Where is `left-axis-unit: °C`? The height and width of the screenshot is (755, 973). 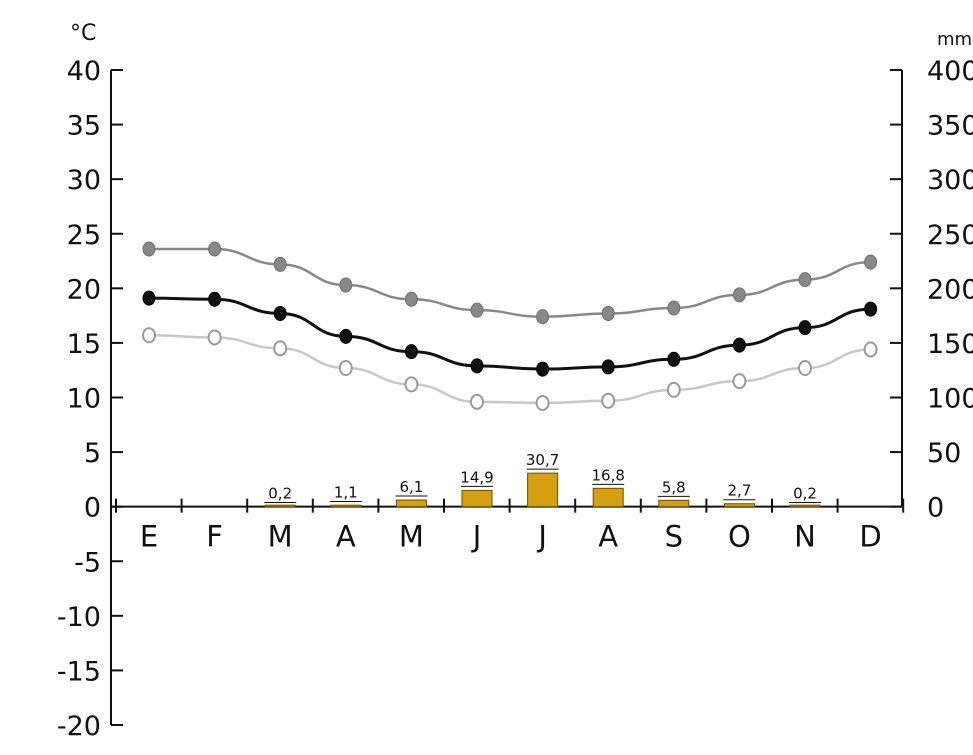
left-axis-unit: °C is located at coordinates (83, 33).